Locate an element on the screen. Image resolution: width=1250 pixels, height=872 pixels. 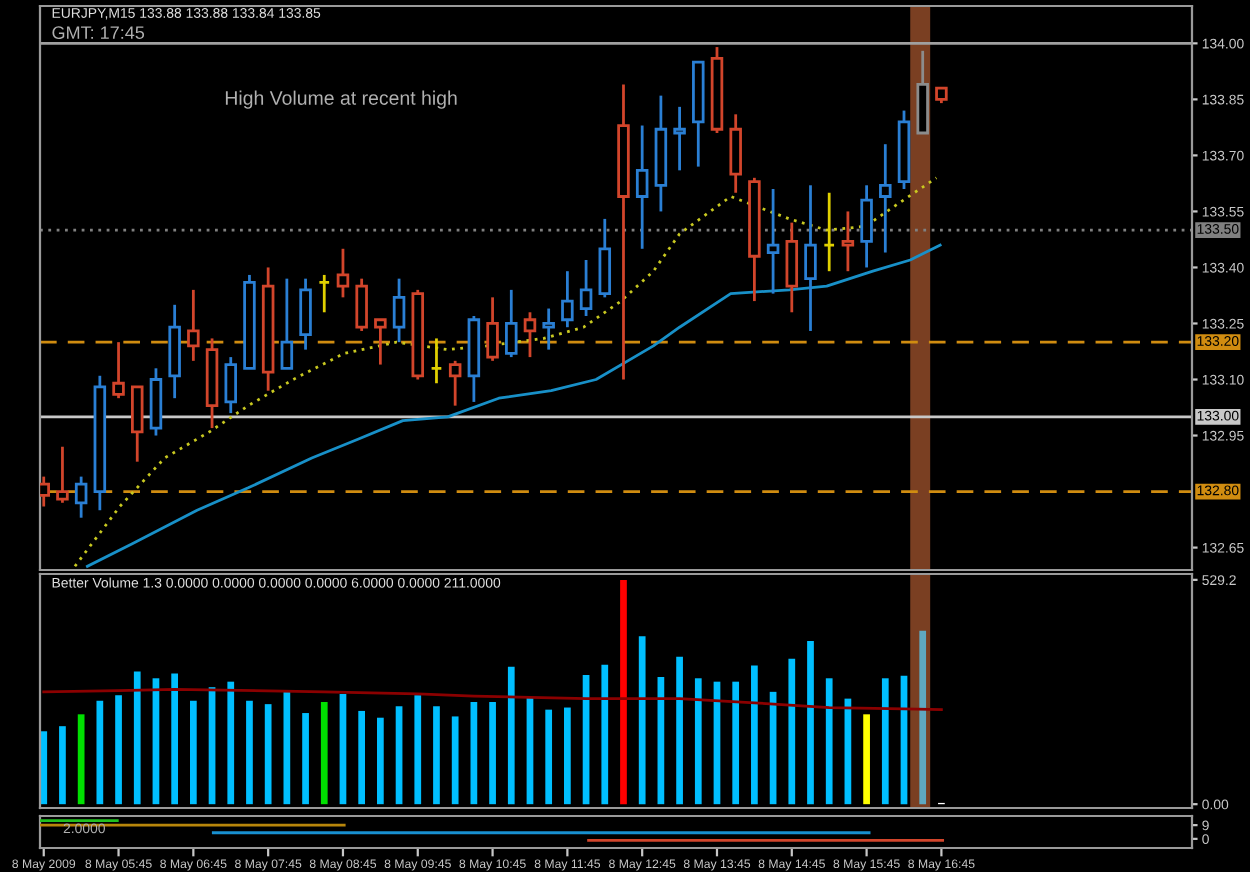
annotation: High Volume at recent high is located at coordinates (341, 99).